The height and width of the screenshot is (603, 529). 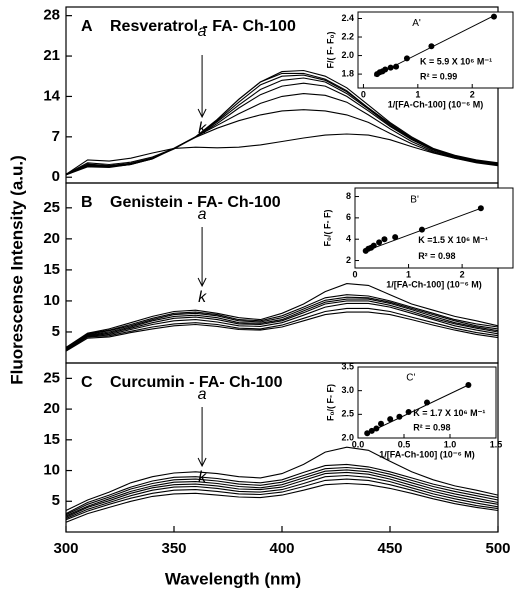 What do you see at coordinates (347, 366) in the screenshot?
I see `y-tick-label: 3.5` at bounding box center [347, 366].